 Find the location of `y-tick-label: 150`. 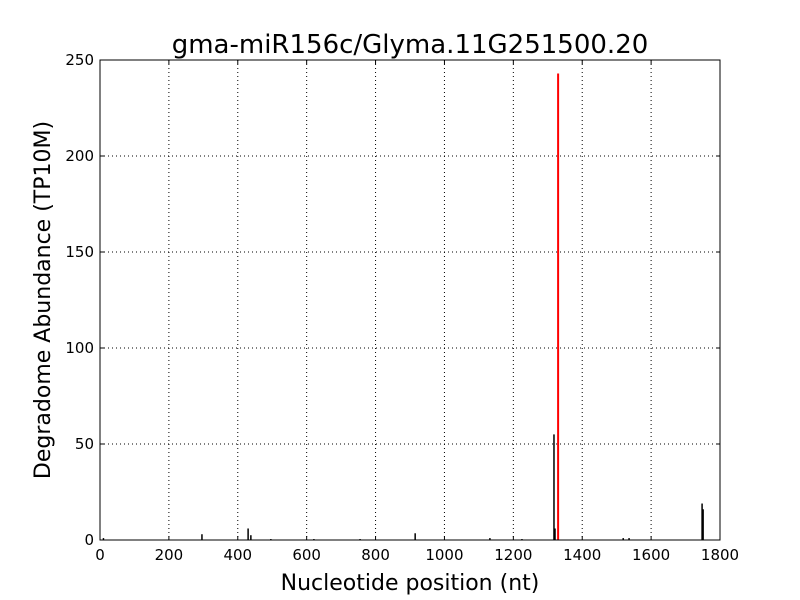

y-tick-label: 150 is located at coordinates (79, 252).